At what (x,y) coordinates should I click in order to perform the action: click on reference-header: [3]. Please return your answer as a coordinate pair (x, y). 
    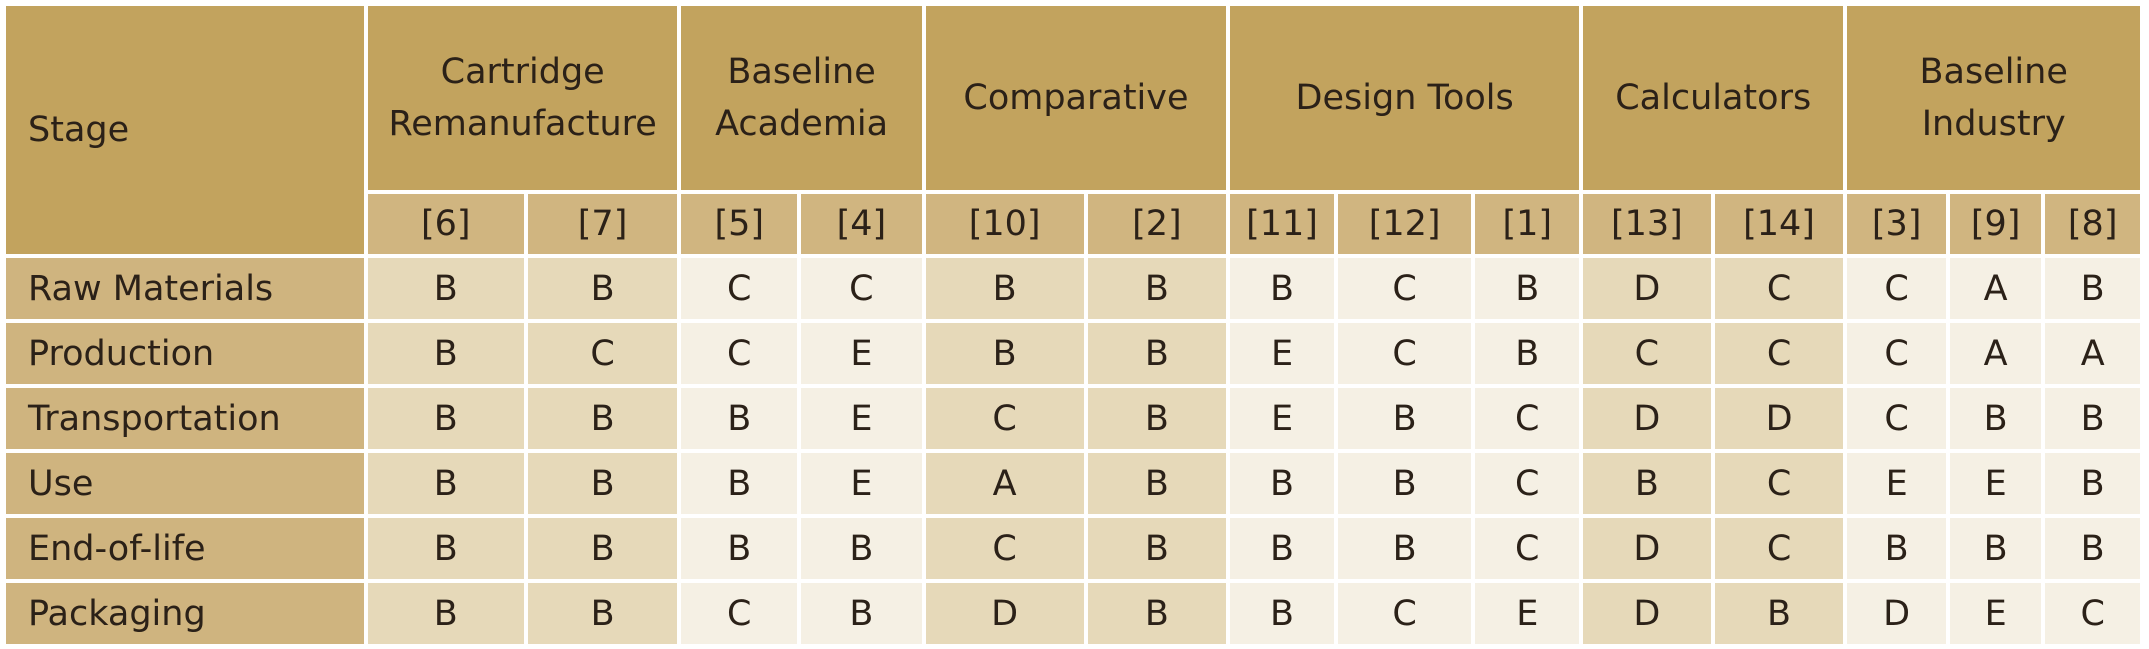
    Looking at the image, I should click on (1896, 224).